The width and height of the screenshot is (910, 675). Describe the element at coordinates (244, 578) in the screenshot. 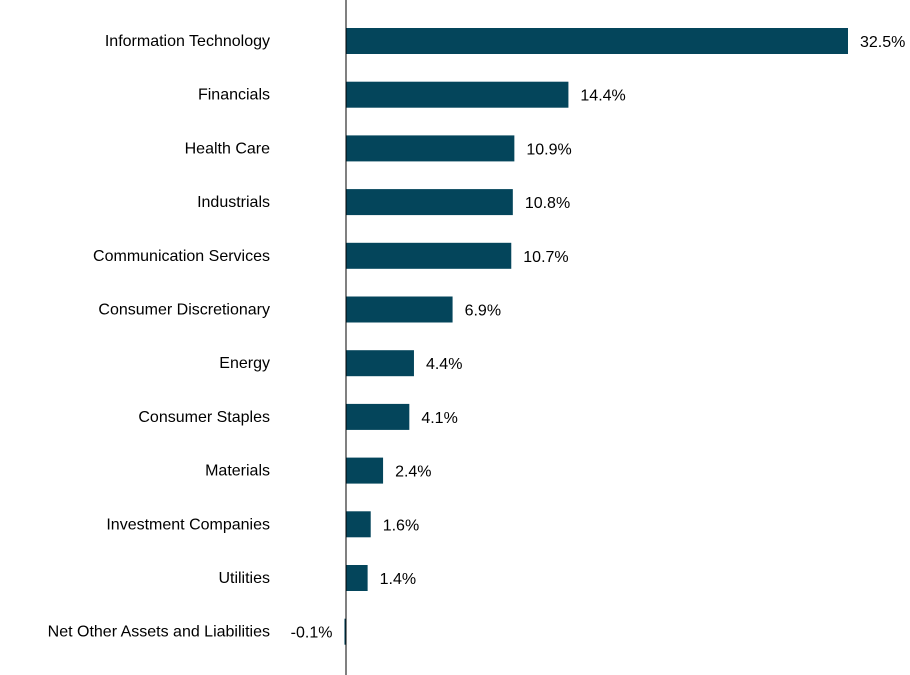

I see `category-label: Utilities` at that location.